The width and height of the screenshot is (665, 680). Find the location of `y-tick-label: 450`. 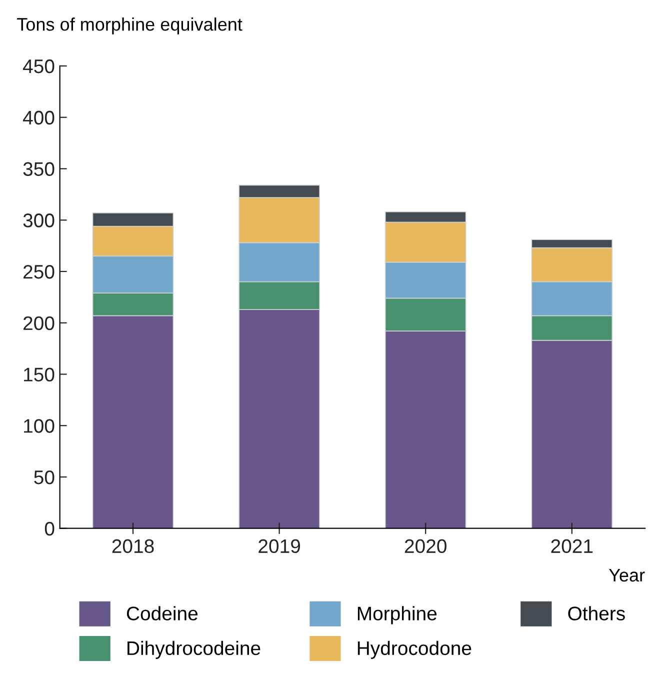

y-tick-label: 450 is located at coordinates (38, 66).